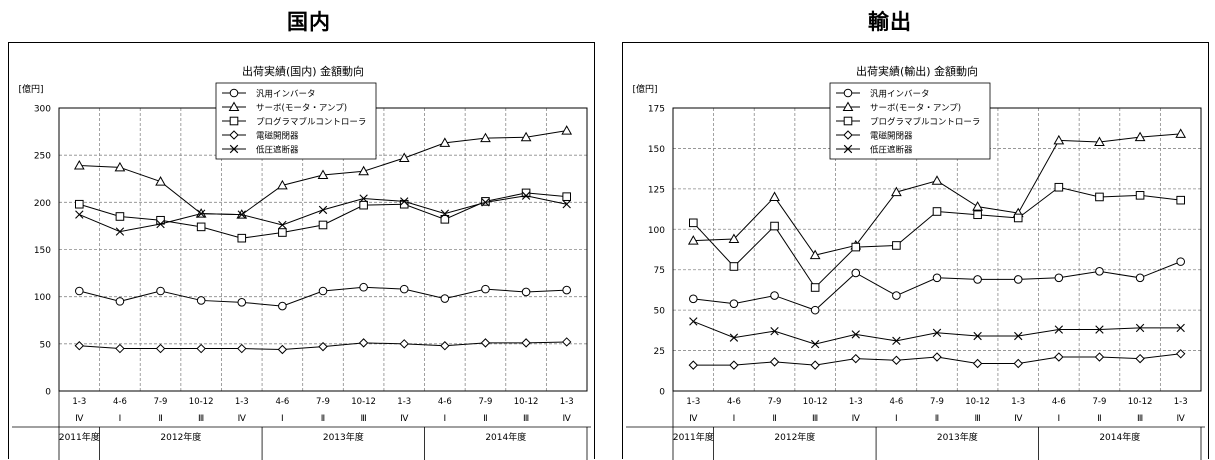 This screenshot has height=460, width=1215. I want to click on y-tick-label: 100, so click(656, 231).